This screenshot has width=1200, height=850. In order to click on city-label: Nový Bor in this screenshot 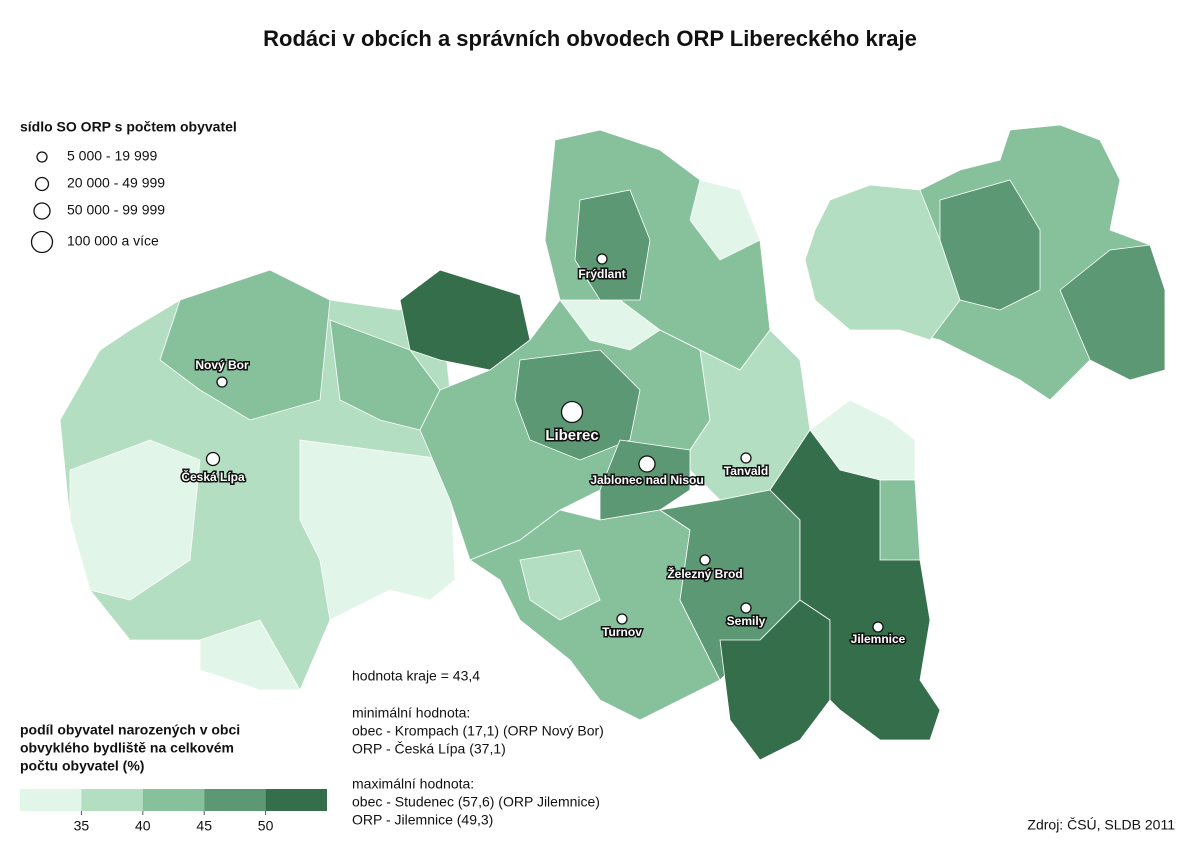, I will do `click(222, 365)`.